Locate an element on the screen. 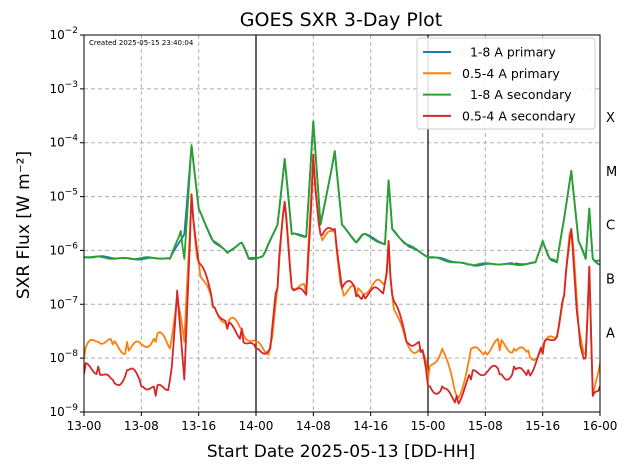 This screenshot has height=469, width=630. y-tick-label: 10⁻⁸ is located at coordinates (63, 357).